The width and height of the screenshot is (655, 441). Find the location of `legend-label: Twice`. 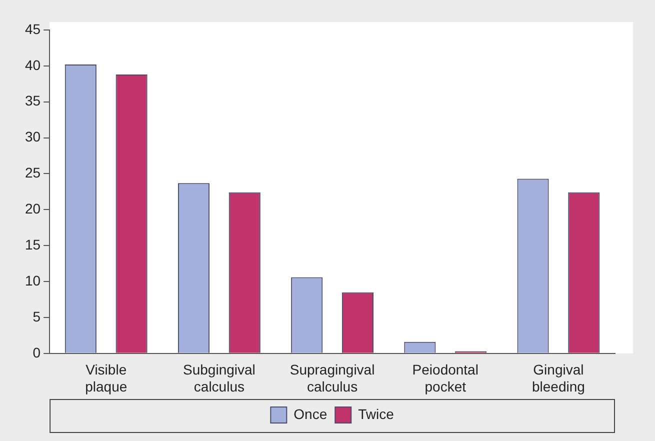

legend-label: Twice is located at coordinates (376, 414).